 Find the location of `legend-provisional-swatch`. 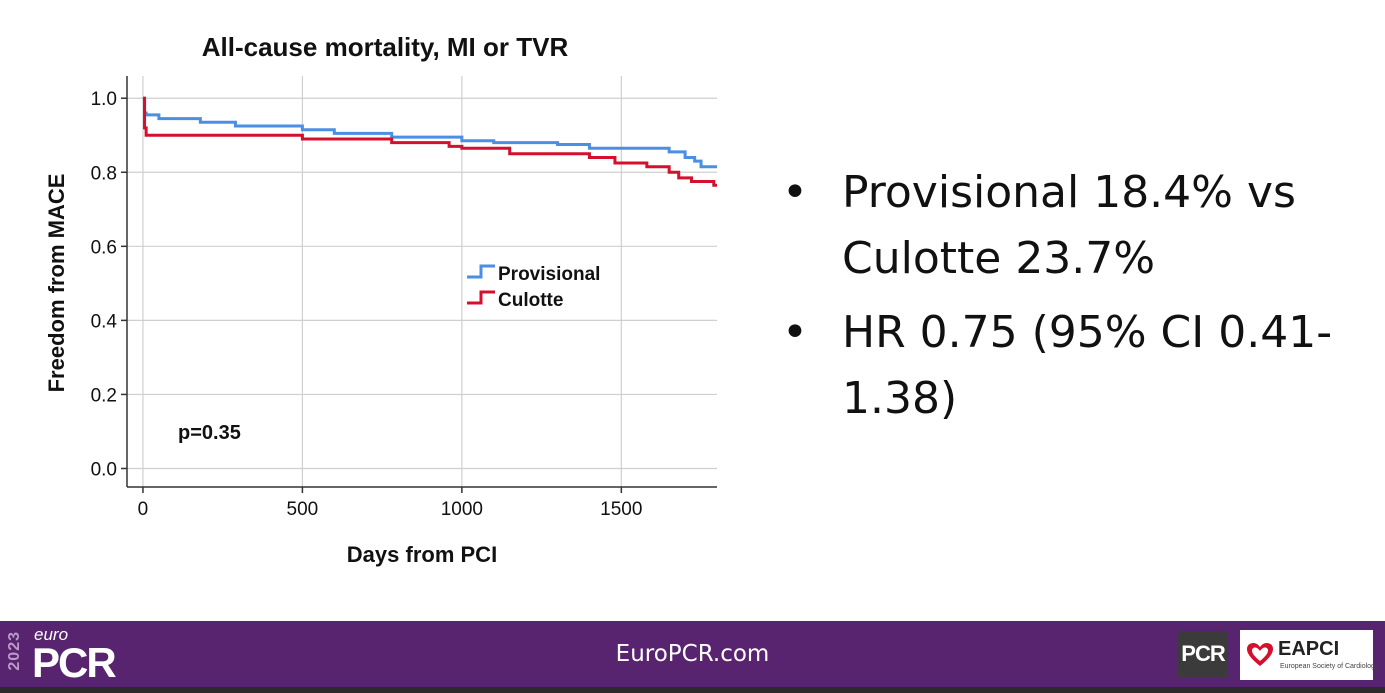

legend-provisional-swatch is located at coordinates (481, 271).